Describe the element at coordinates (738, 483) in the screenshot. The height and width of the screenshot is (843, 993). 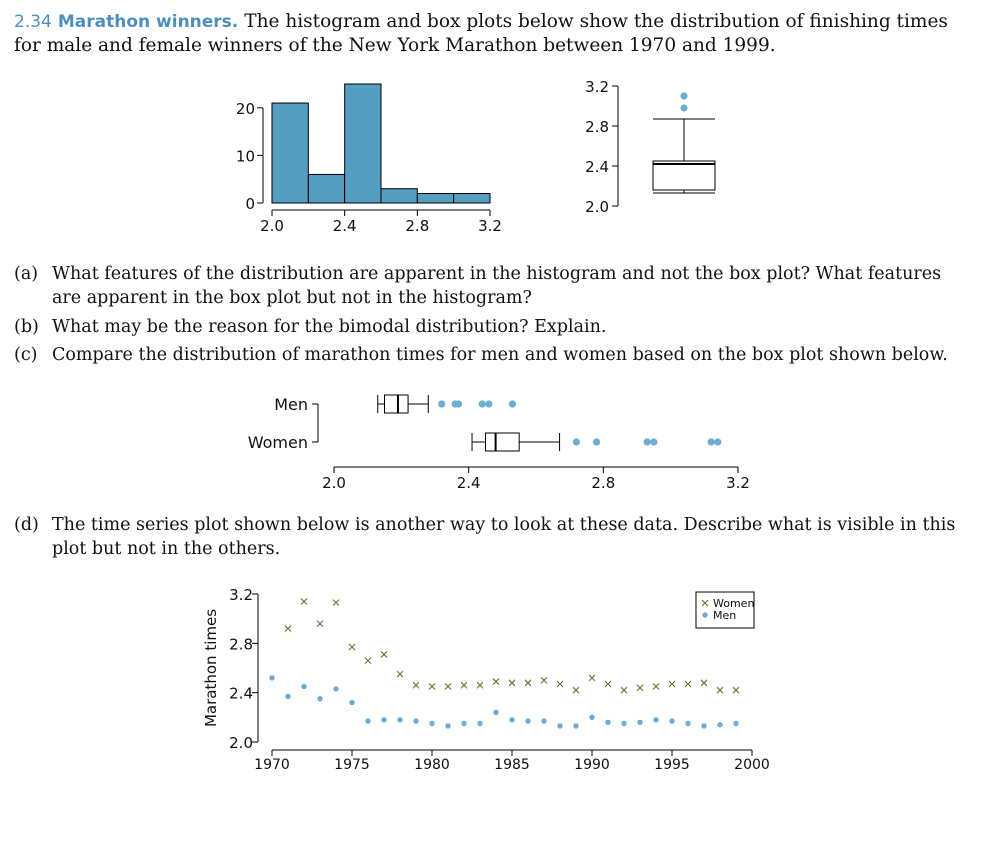
I see `hbox-x-tick-label: 3.2` at that location.